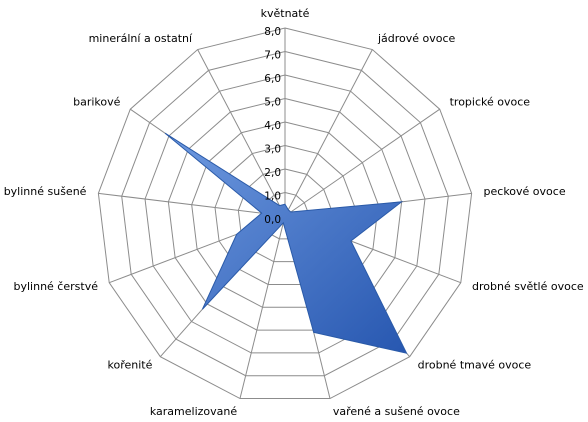  I want to click on grid-ring, so click(285, 214).